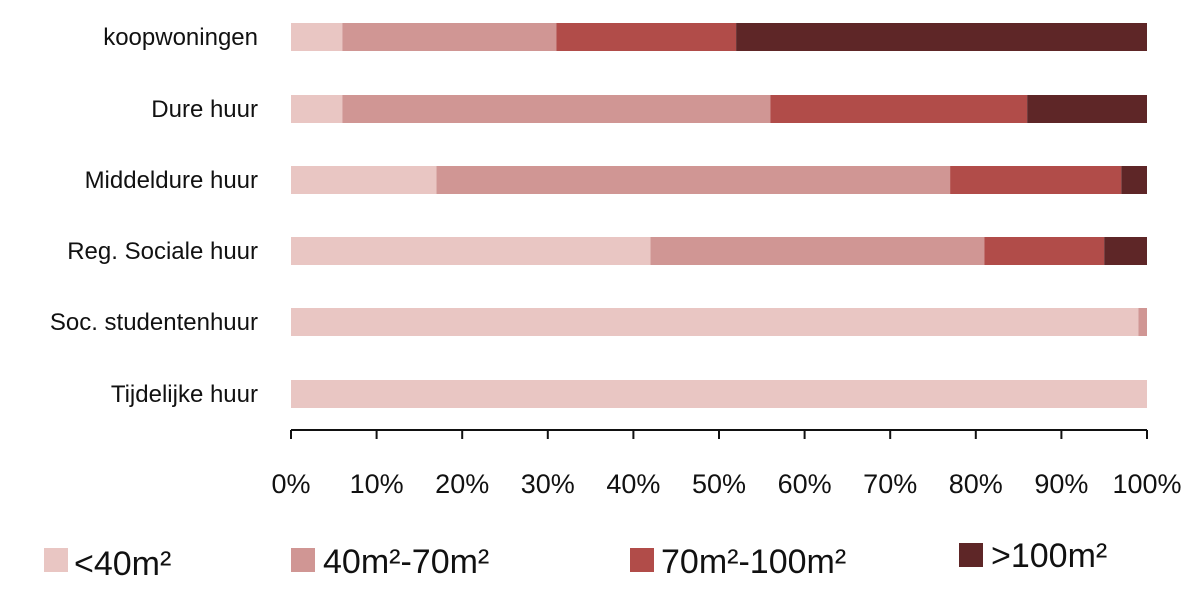  Describe the element at coordinates (805, 484) in the screenshot. I see `x-tick-label: 60%` at that location.